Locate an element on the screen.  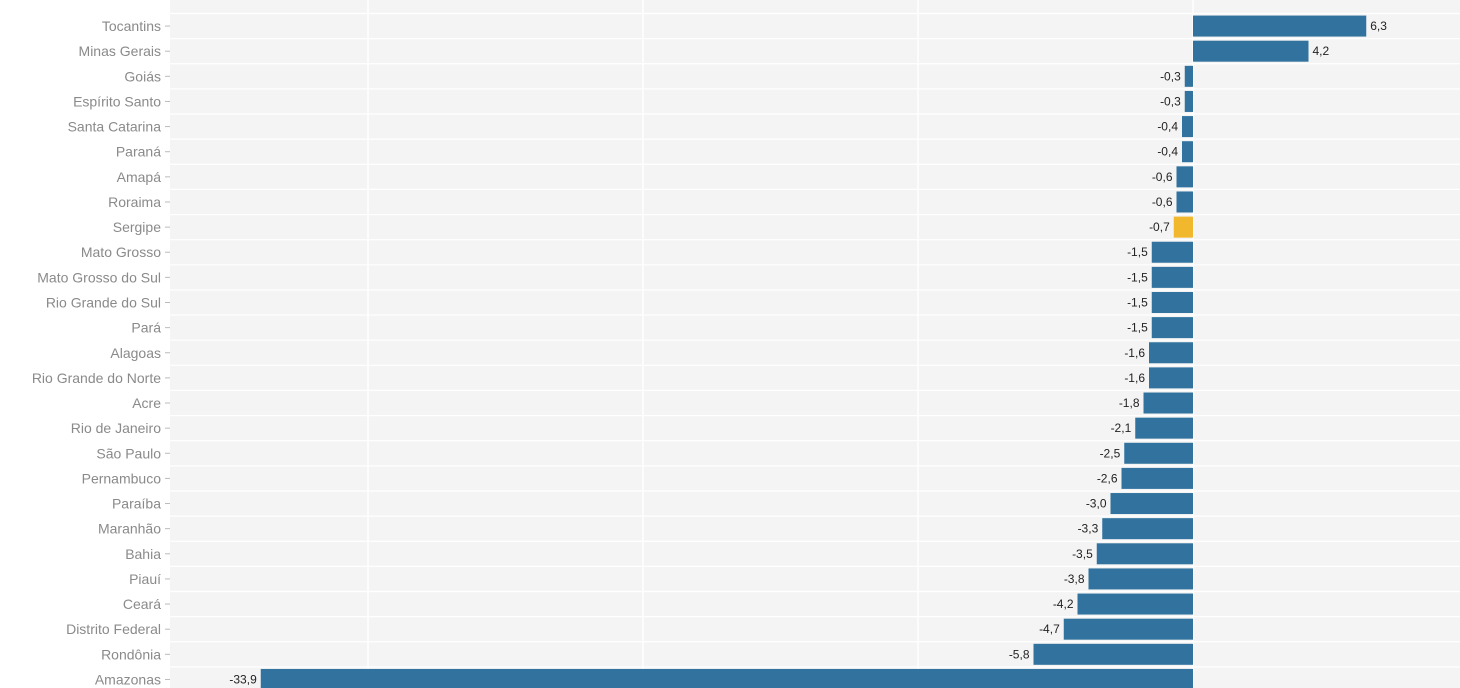
value-label: -0,7 is located at coordinates (1159, 227).